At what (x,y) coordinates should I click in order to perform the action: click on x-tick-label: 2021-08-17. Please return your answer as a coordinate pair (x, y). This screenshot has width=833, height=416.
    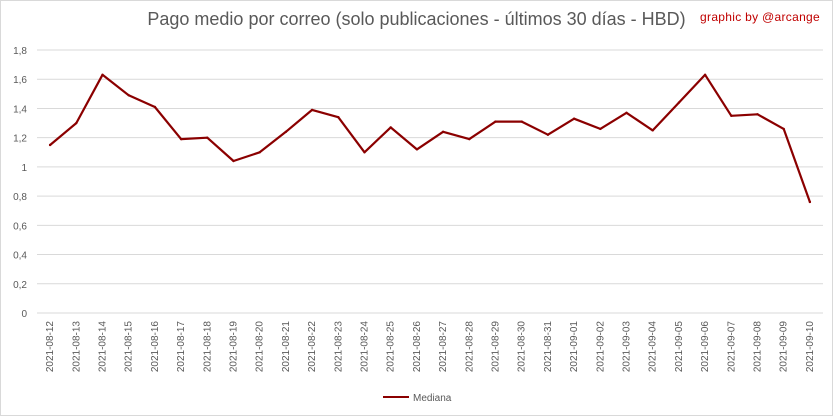
    Looking at the image, I should click on (181, 347).